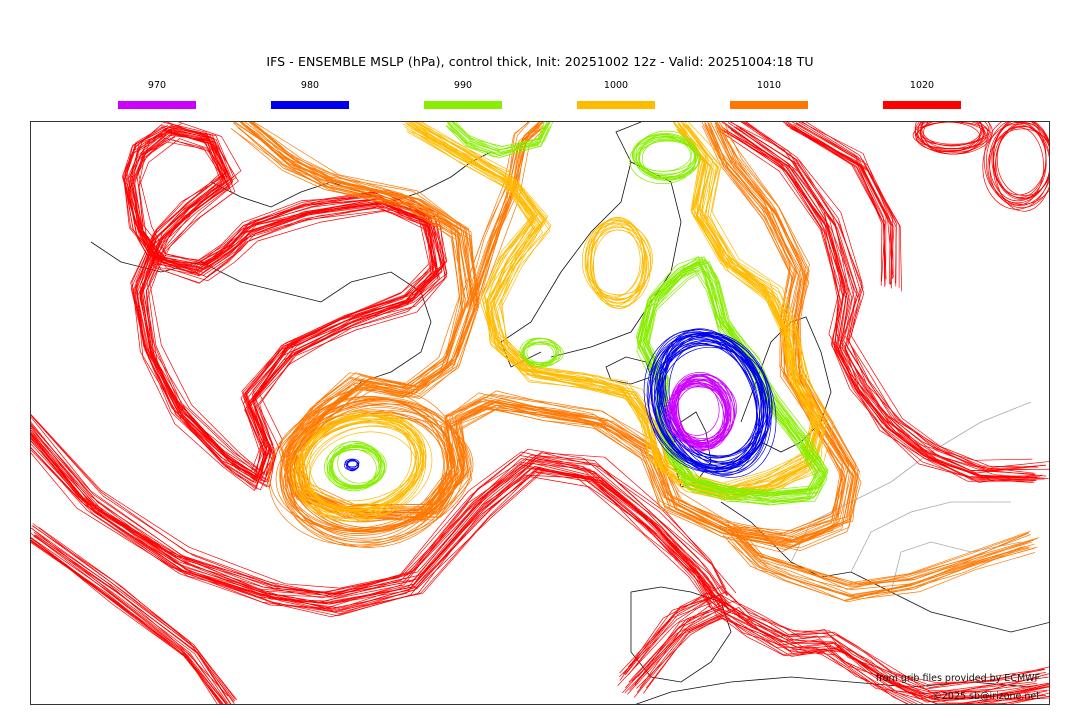  What do you see at coordinates (786, 384) in the screenshot?
I see `scandinavia-coast` at bounding box center [786, 384].